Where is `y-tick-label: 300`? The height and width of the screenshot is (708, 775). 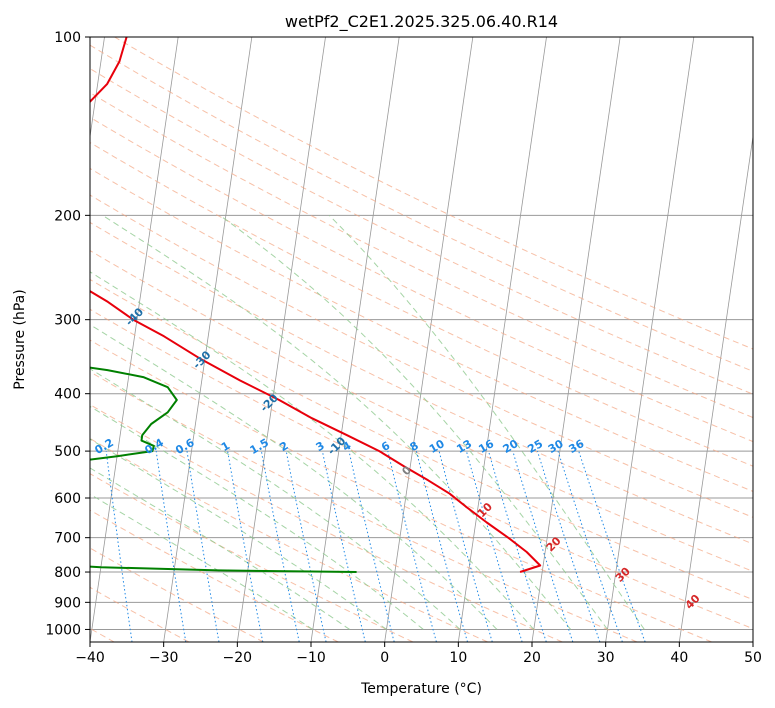
y-tick-label: 300 is located at coordinates (67, 321).